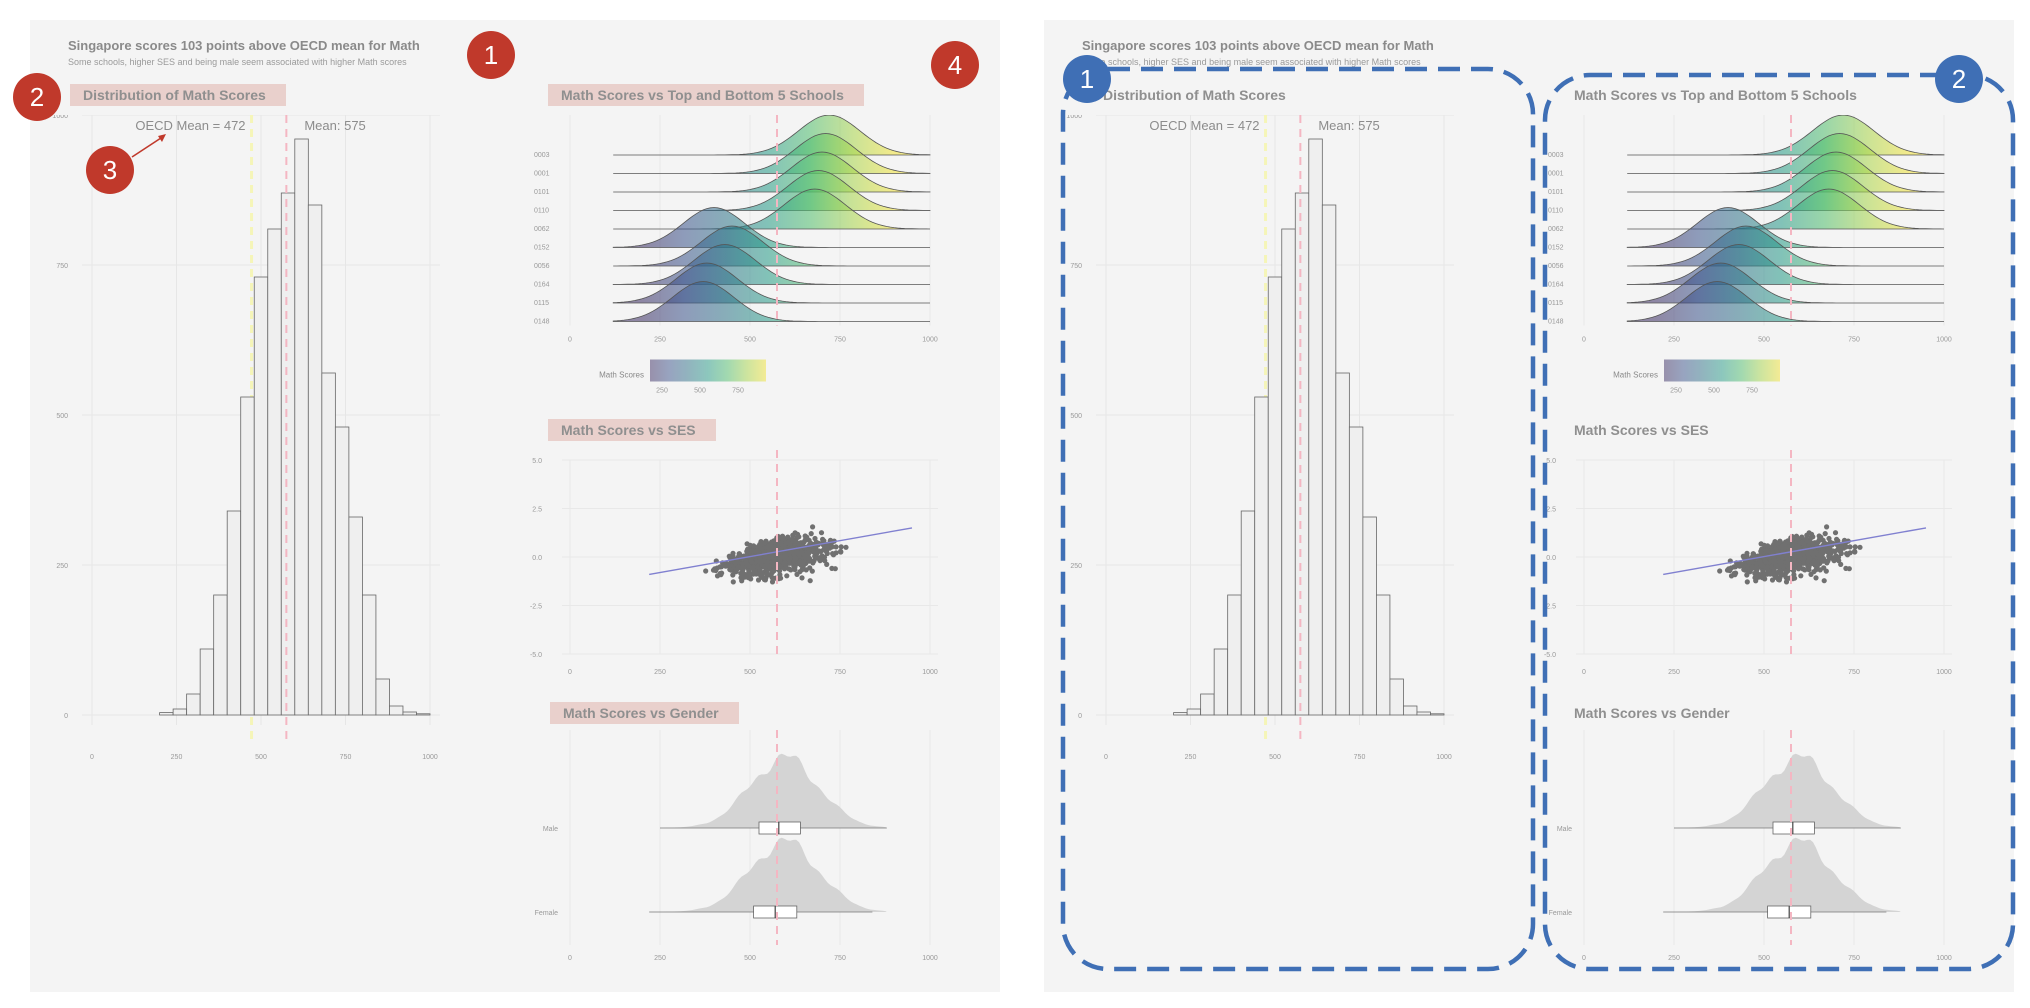  I want to click on section-title-distribution: Distribution of Math Scores, so click(1194, 95).